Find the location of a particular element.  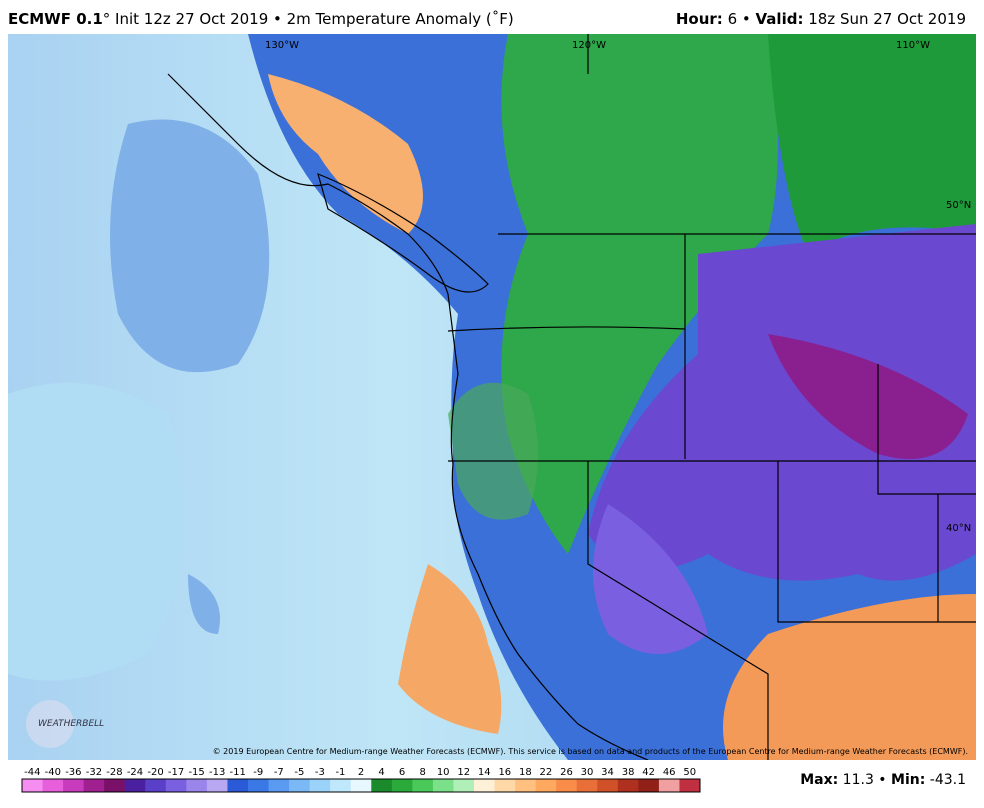

colorbar-label: 8 is located at coordinates (422, 772).